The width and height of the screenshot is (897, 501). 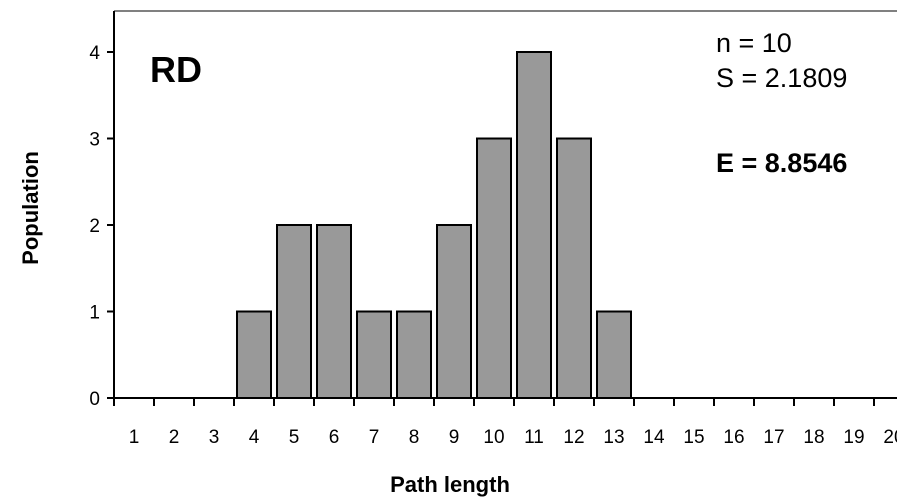 What do you see at coordinates (781, 163) in the screenshot?
I see `annotation-e: E = 8.8546` at bounding box center [781, 163].